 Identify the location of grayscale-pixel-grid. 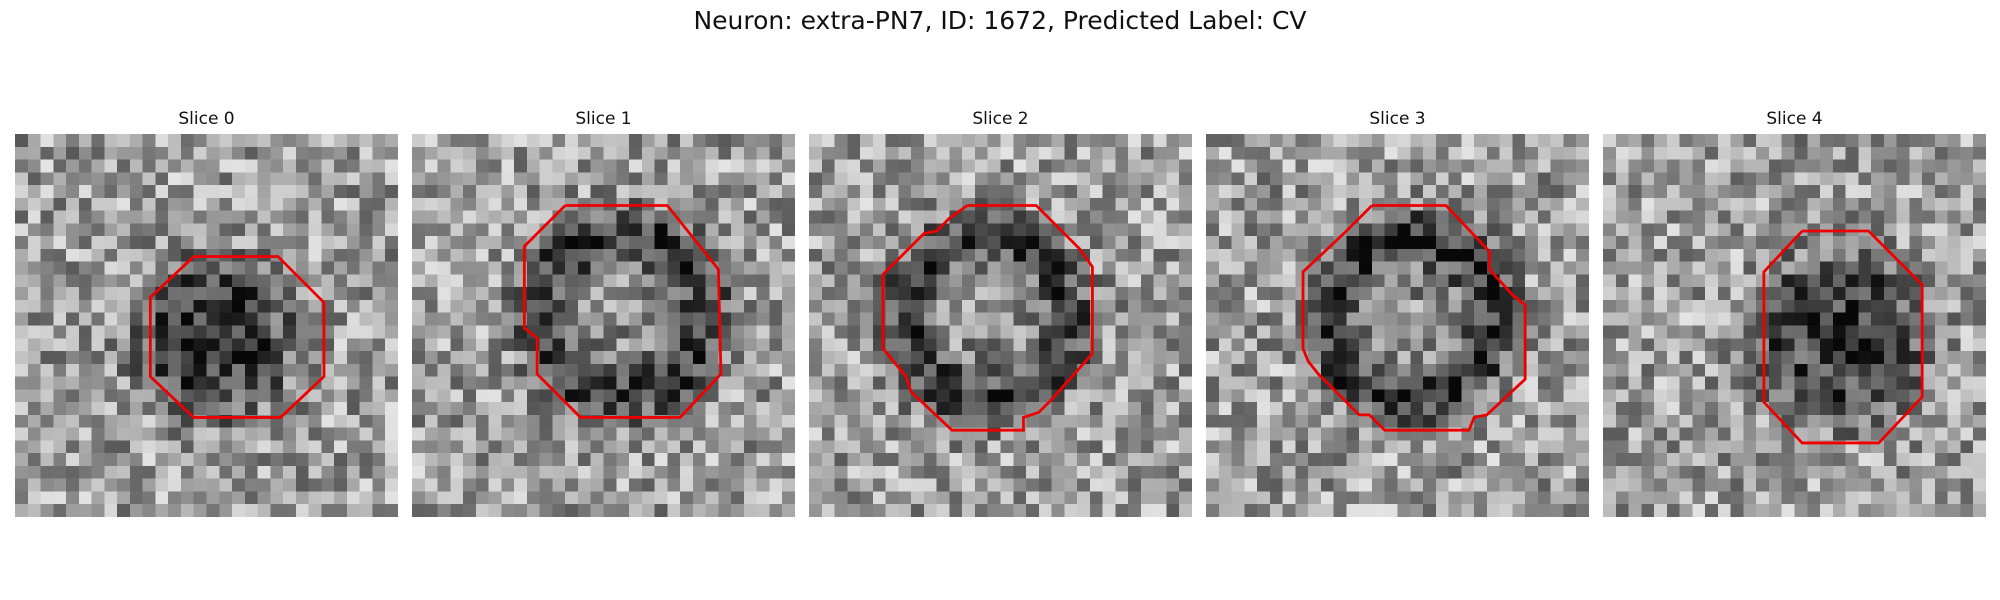
(1000, 325).